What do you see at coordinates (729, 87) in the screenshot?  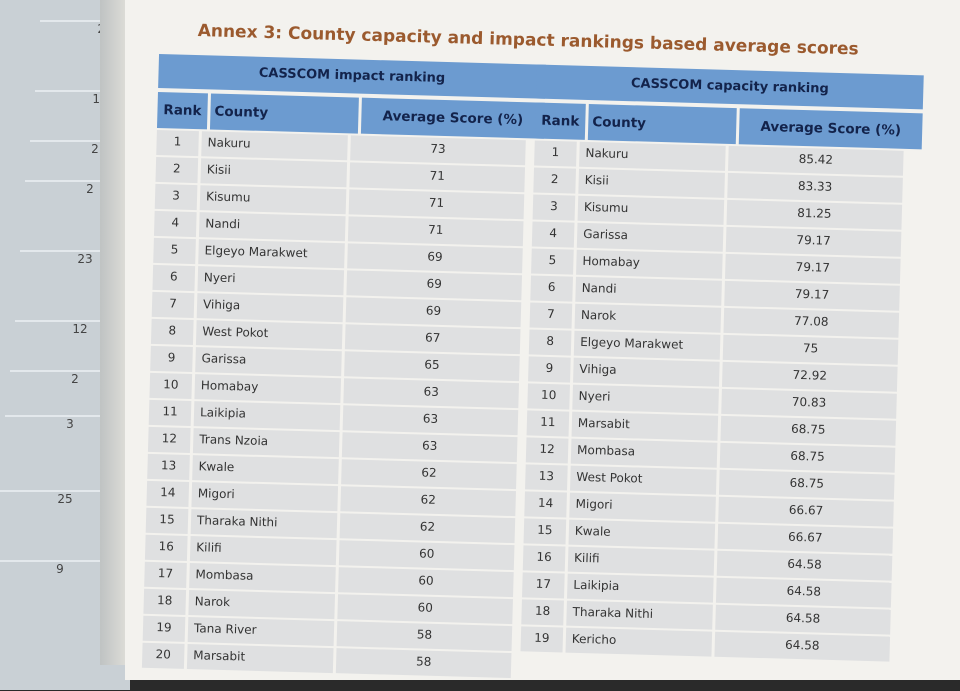 I see `table-group-header: CASSCOM capacity ranking` at bounding box center [729, 87].